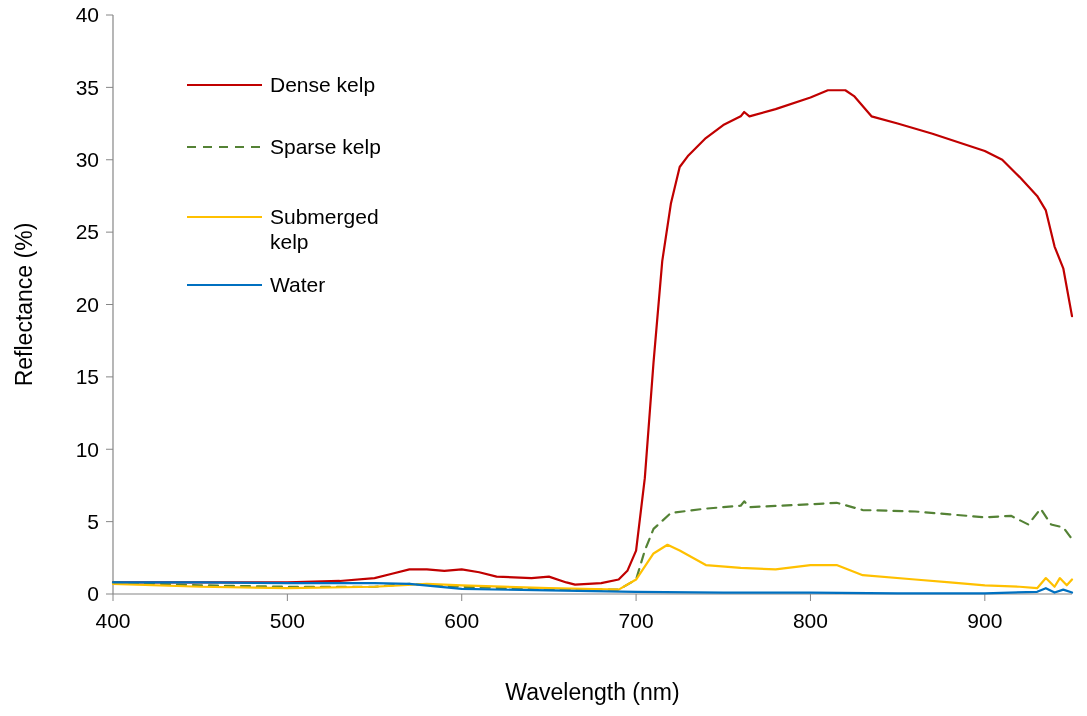  What do you see at coordinates (810, 620) in the screenshot?
I see `x-tick-label: 800` at bounding box center [810, 620].